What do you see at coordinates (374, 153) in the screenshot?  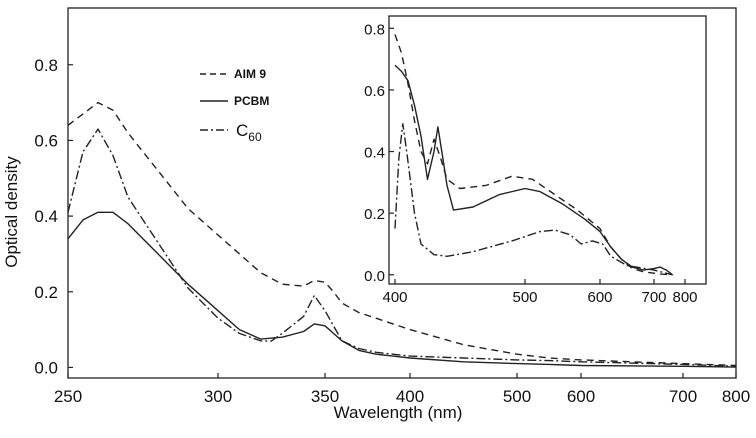 I see `inset-y-tick-label-0-4: 0.4` at bounding box center [374, 153].